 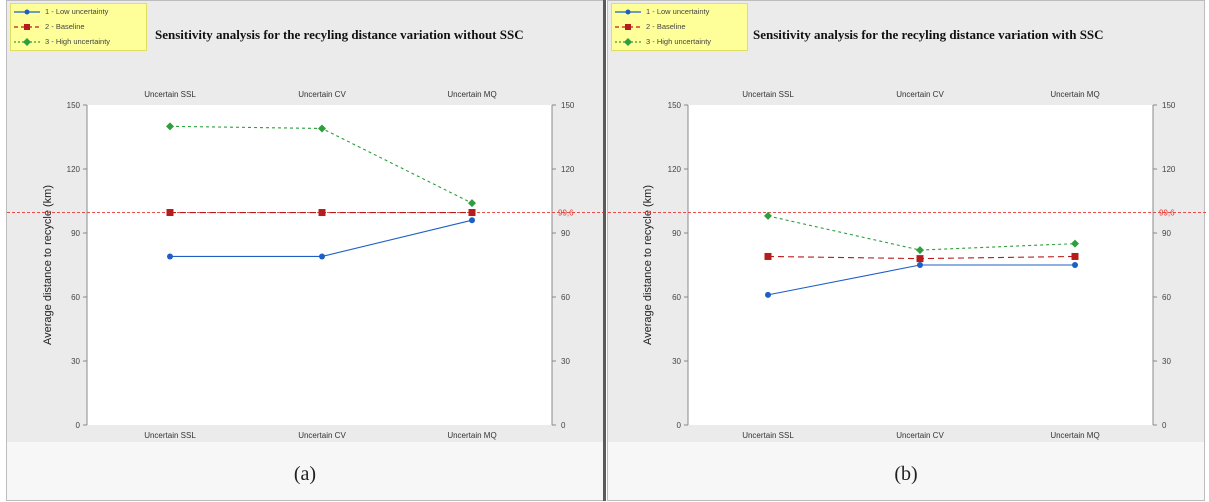 What do you see at coordinates (604, 250) in the screenshot?
I see `panel-divider` at bounding box center [604, 250].